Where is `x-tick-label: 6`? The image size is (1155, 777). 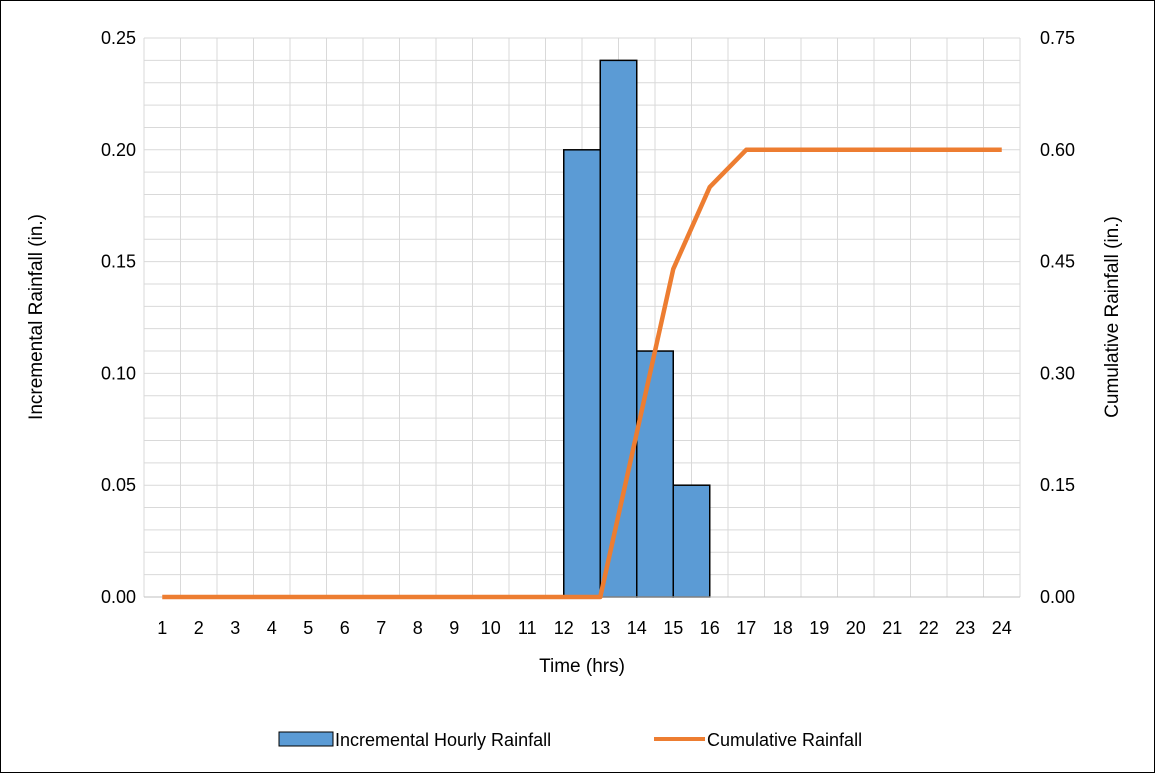 x-tick-label: 6 is located at coordinates (345, 628).